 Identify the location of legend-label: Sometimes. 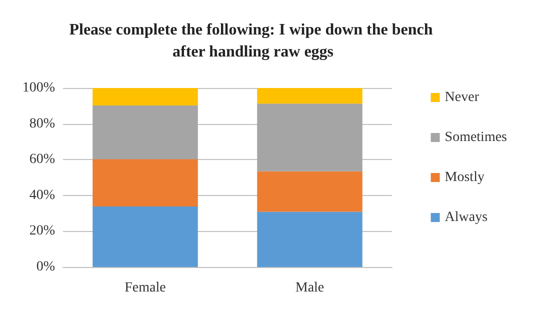
(476, 137).